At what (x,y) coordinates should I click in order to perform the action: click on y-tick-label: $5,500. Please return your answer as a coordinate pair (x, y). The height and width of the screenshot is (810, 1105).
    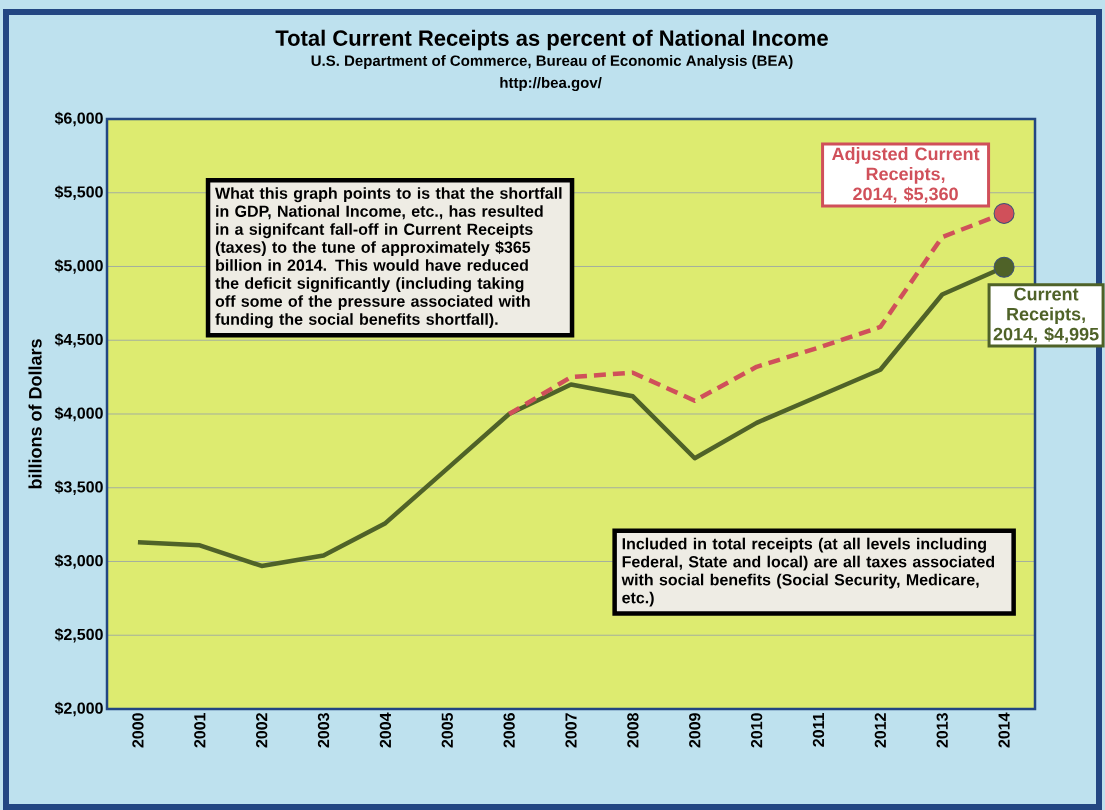
    Looking at the image, I should click on (78, 192).